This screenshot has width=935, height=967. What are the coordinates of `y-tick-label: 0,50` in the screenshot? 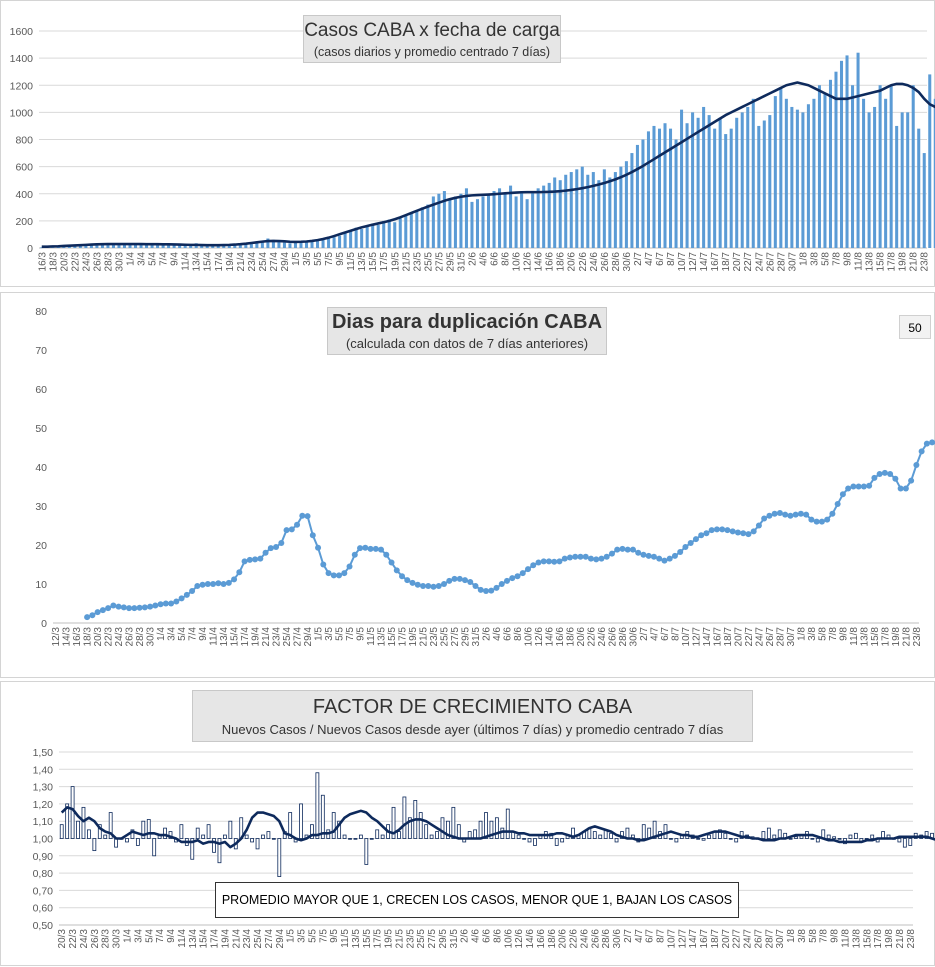 It's located at (43, 926).